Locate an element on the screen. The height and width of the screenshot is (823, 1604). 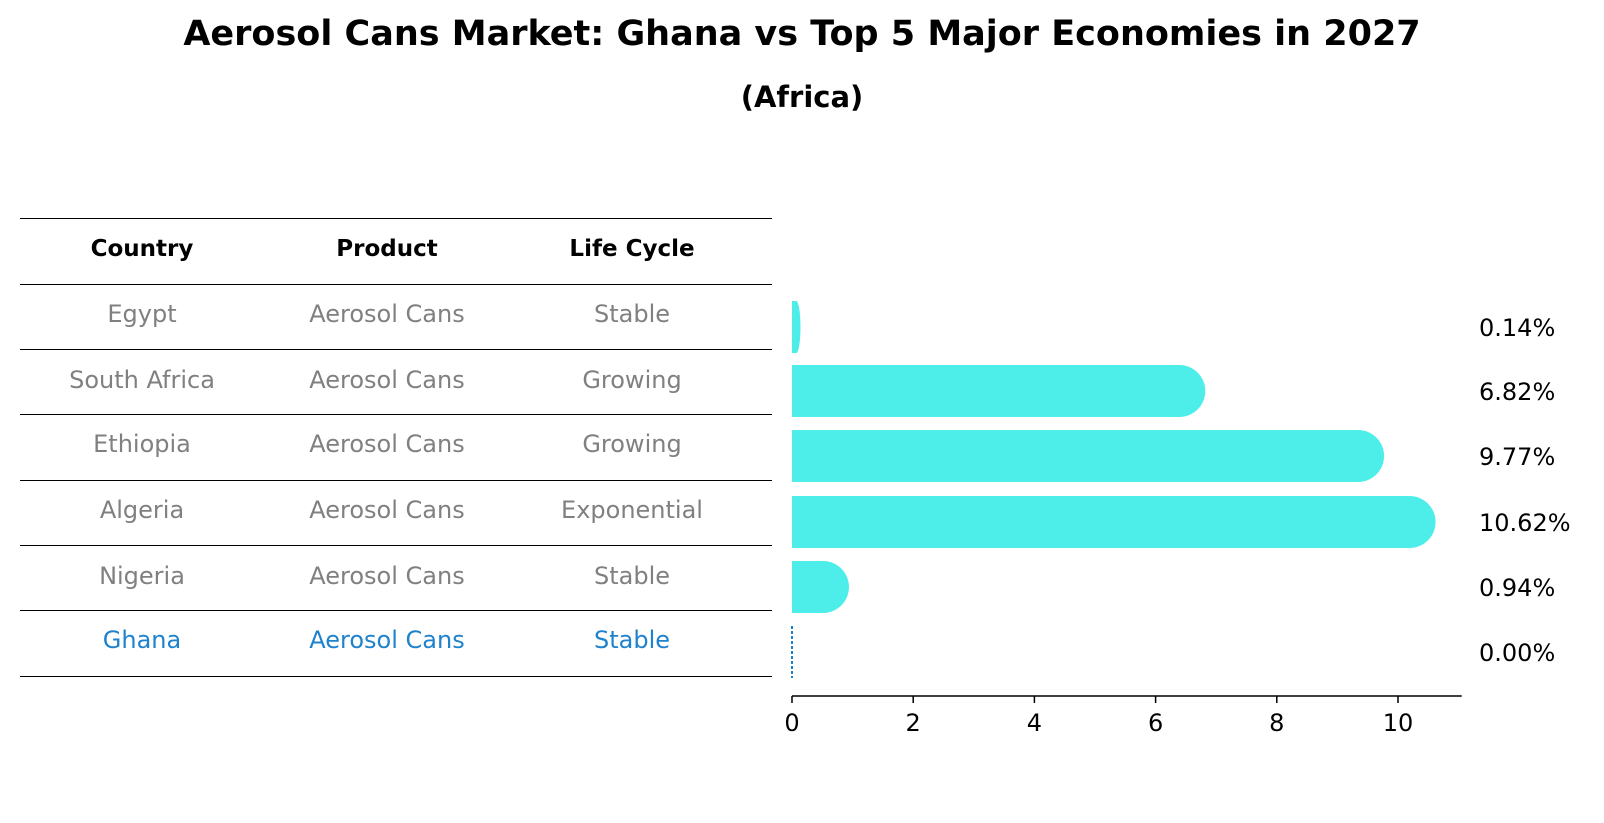
bar-south-africa is located at coordinates (999, 391).